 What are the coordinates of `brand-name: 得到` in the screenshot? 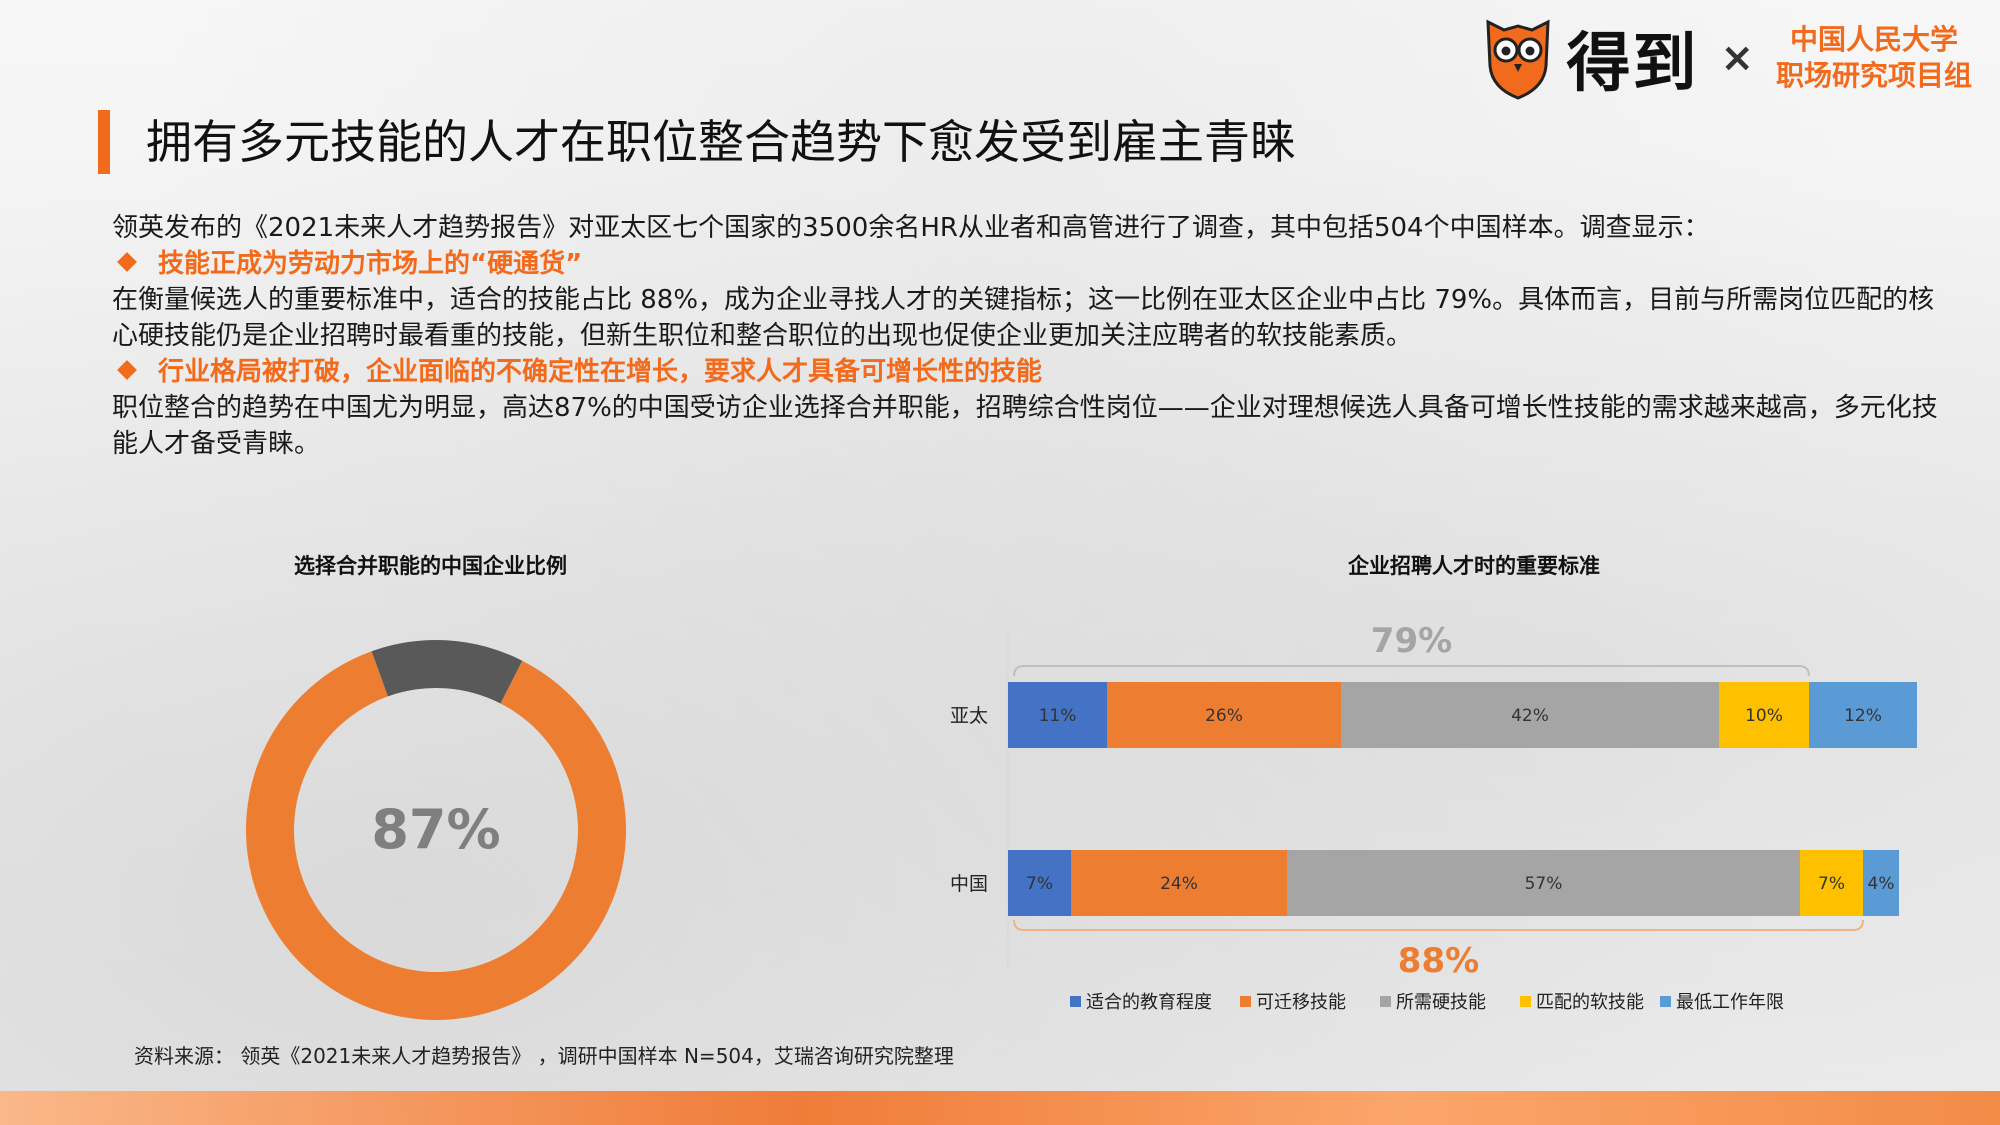 It's located at (1632, 63).